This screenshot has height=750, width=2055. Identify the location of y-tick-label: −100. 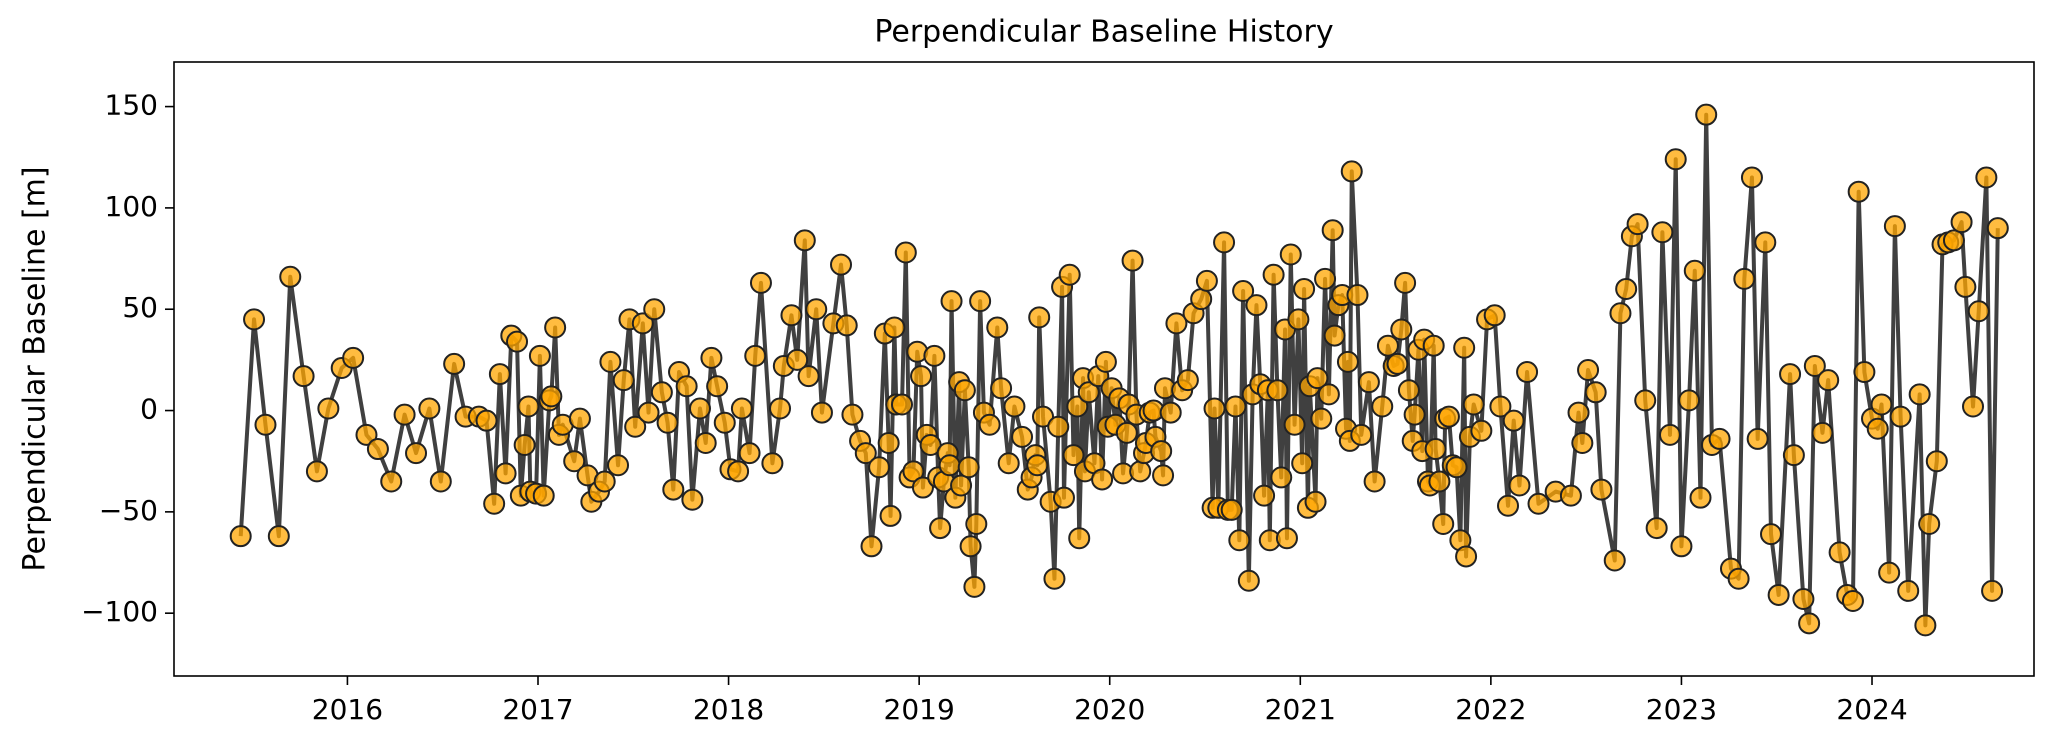
(119, 611).